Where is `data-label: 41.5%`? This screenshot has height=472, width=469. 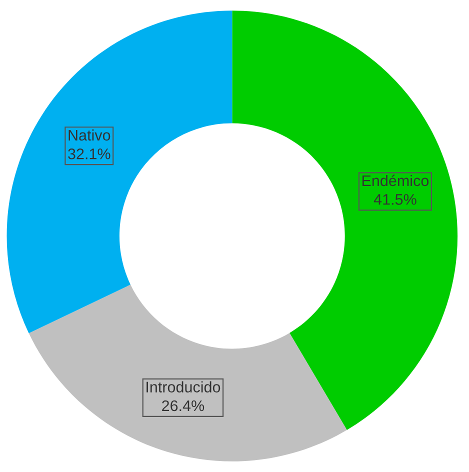 data-label: 41.5% is located at coordinates (395, 199).